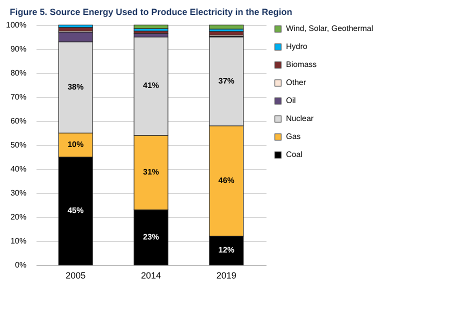 Image resolution: width=468 pixels, height=330 pixels. What do you see at coordinates (20, 265) in the screenshot?
I see `y-tick-label: 0%` at bounding box center [20, 265].